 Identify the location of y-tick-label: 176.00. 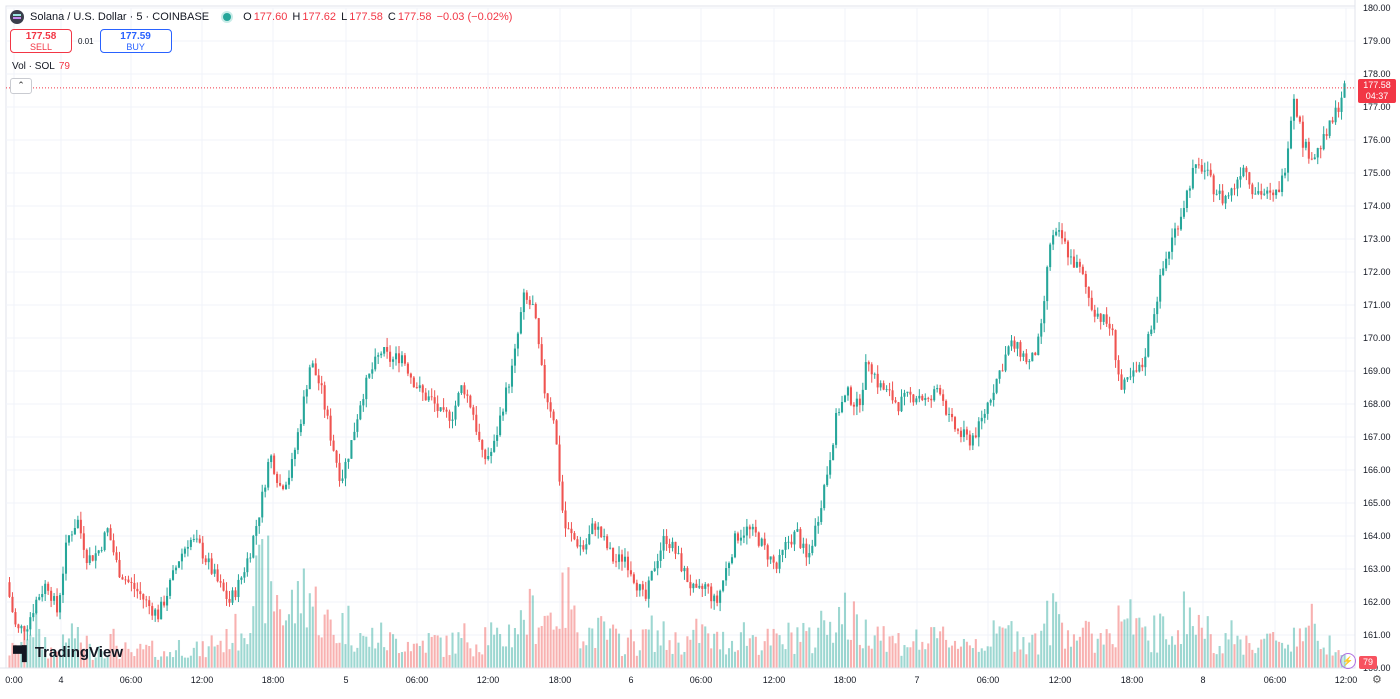
(1377, 140).